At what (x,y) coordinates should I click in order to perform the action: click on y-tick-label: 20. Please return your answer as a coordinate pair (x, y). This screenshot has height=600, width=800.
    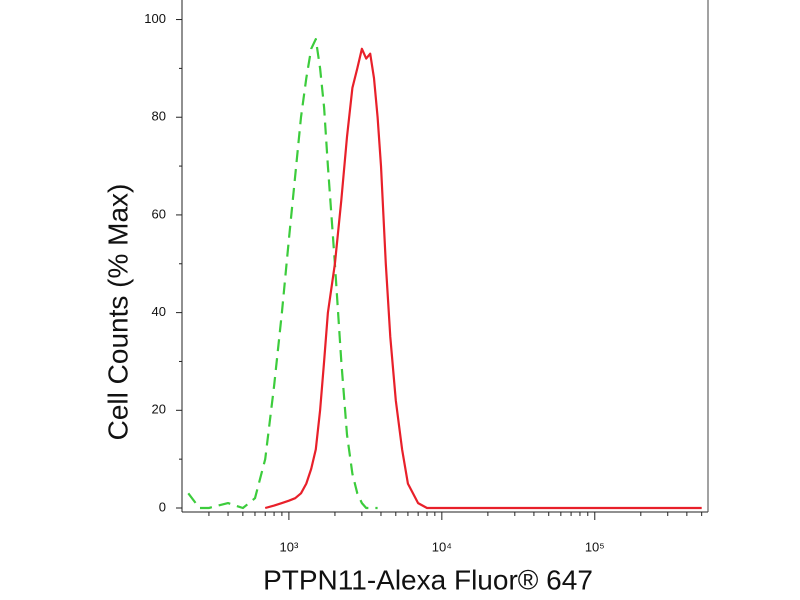
    Looking at the image, I should click on (159, 409).